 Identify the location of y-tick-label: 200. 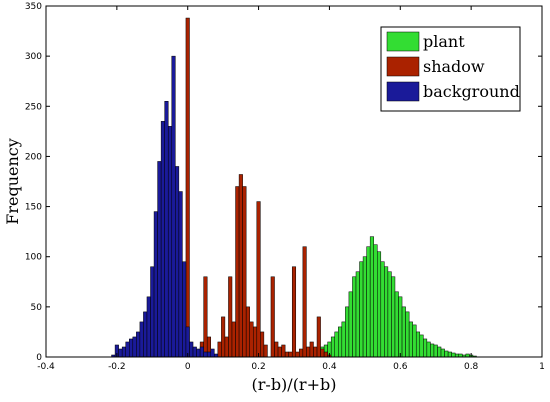
(33, 157).